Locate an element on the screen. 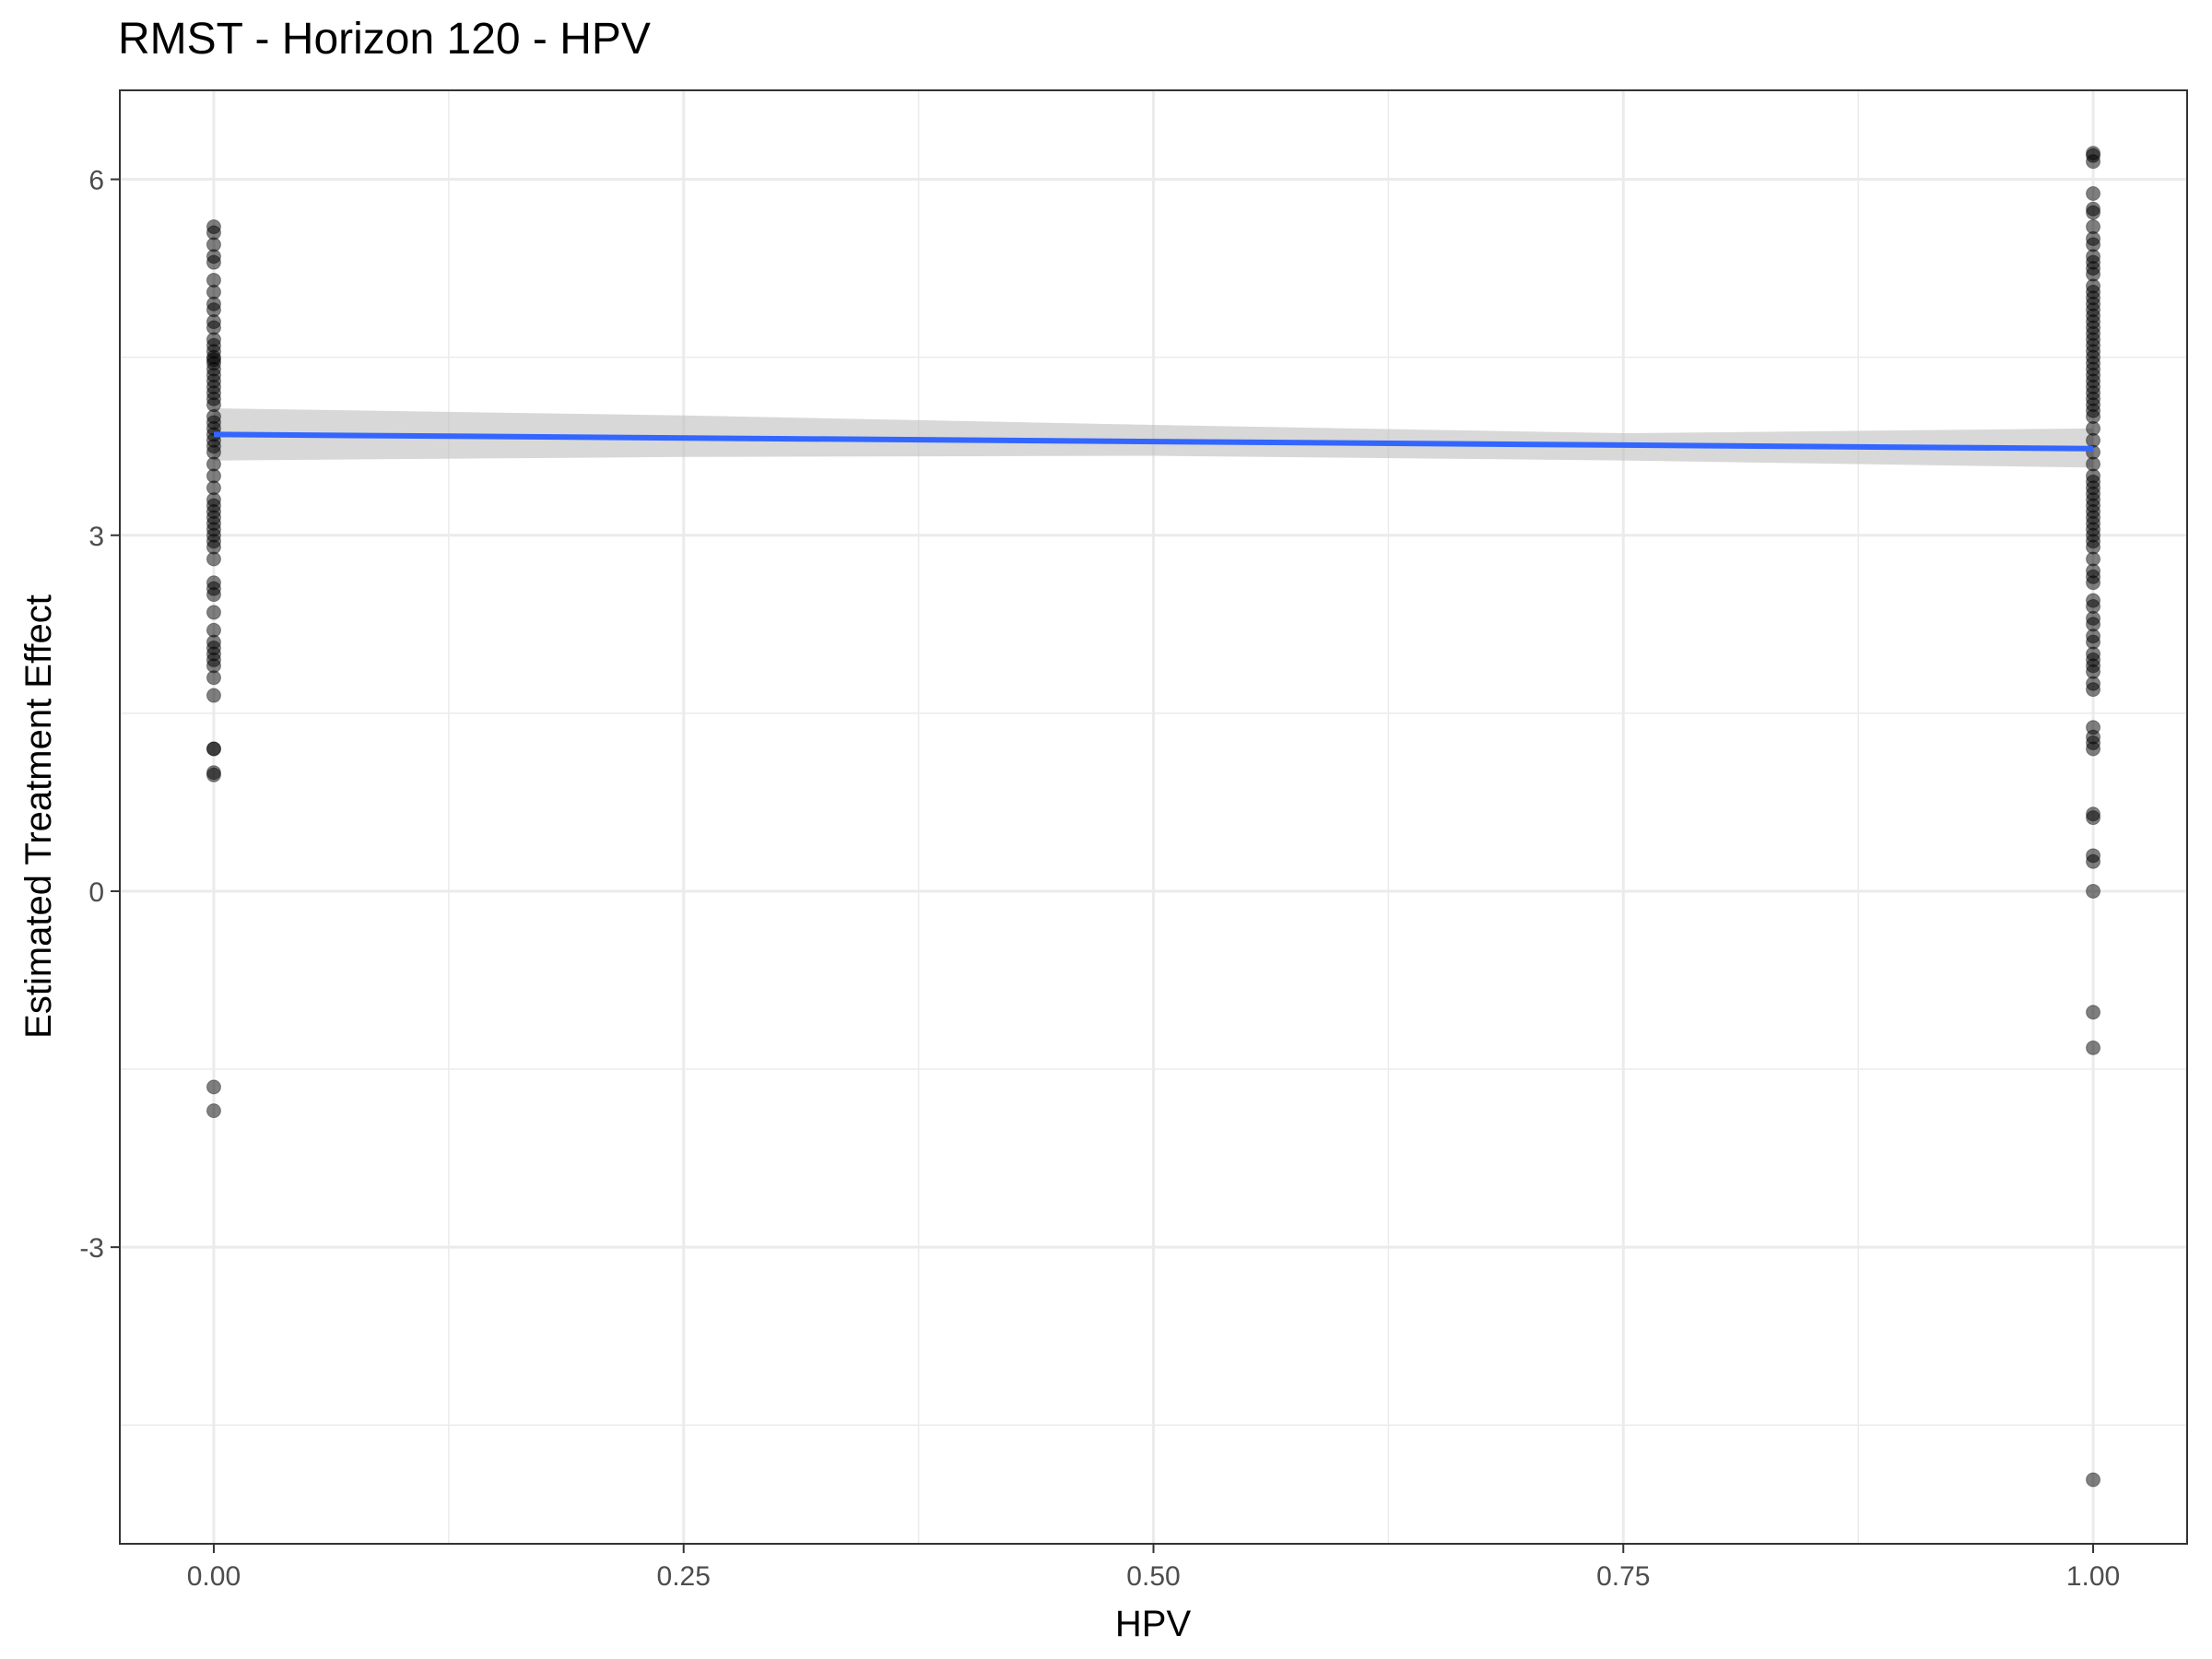 The width and height of the screenshot is (2212, 1659). x-tick-label: 0.75 is located at coordinates (1623, 1576).